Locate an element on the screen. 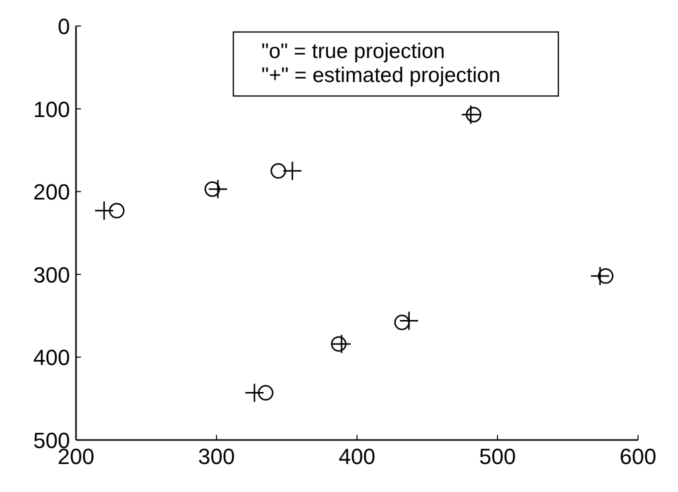 Image resolution: width=678 pixels, height=492 pixels. x-tick-label: 500 is located at coordinates (497, 456).